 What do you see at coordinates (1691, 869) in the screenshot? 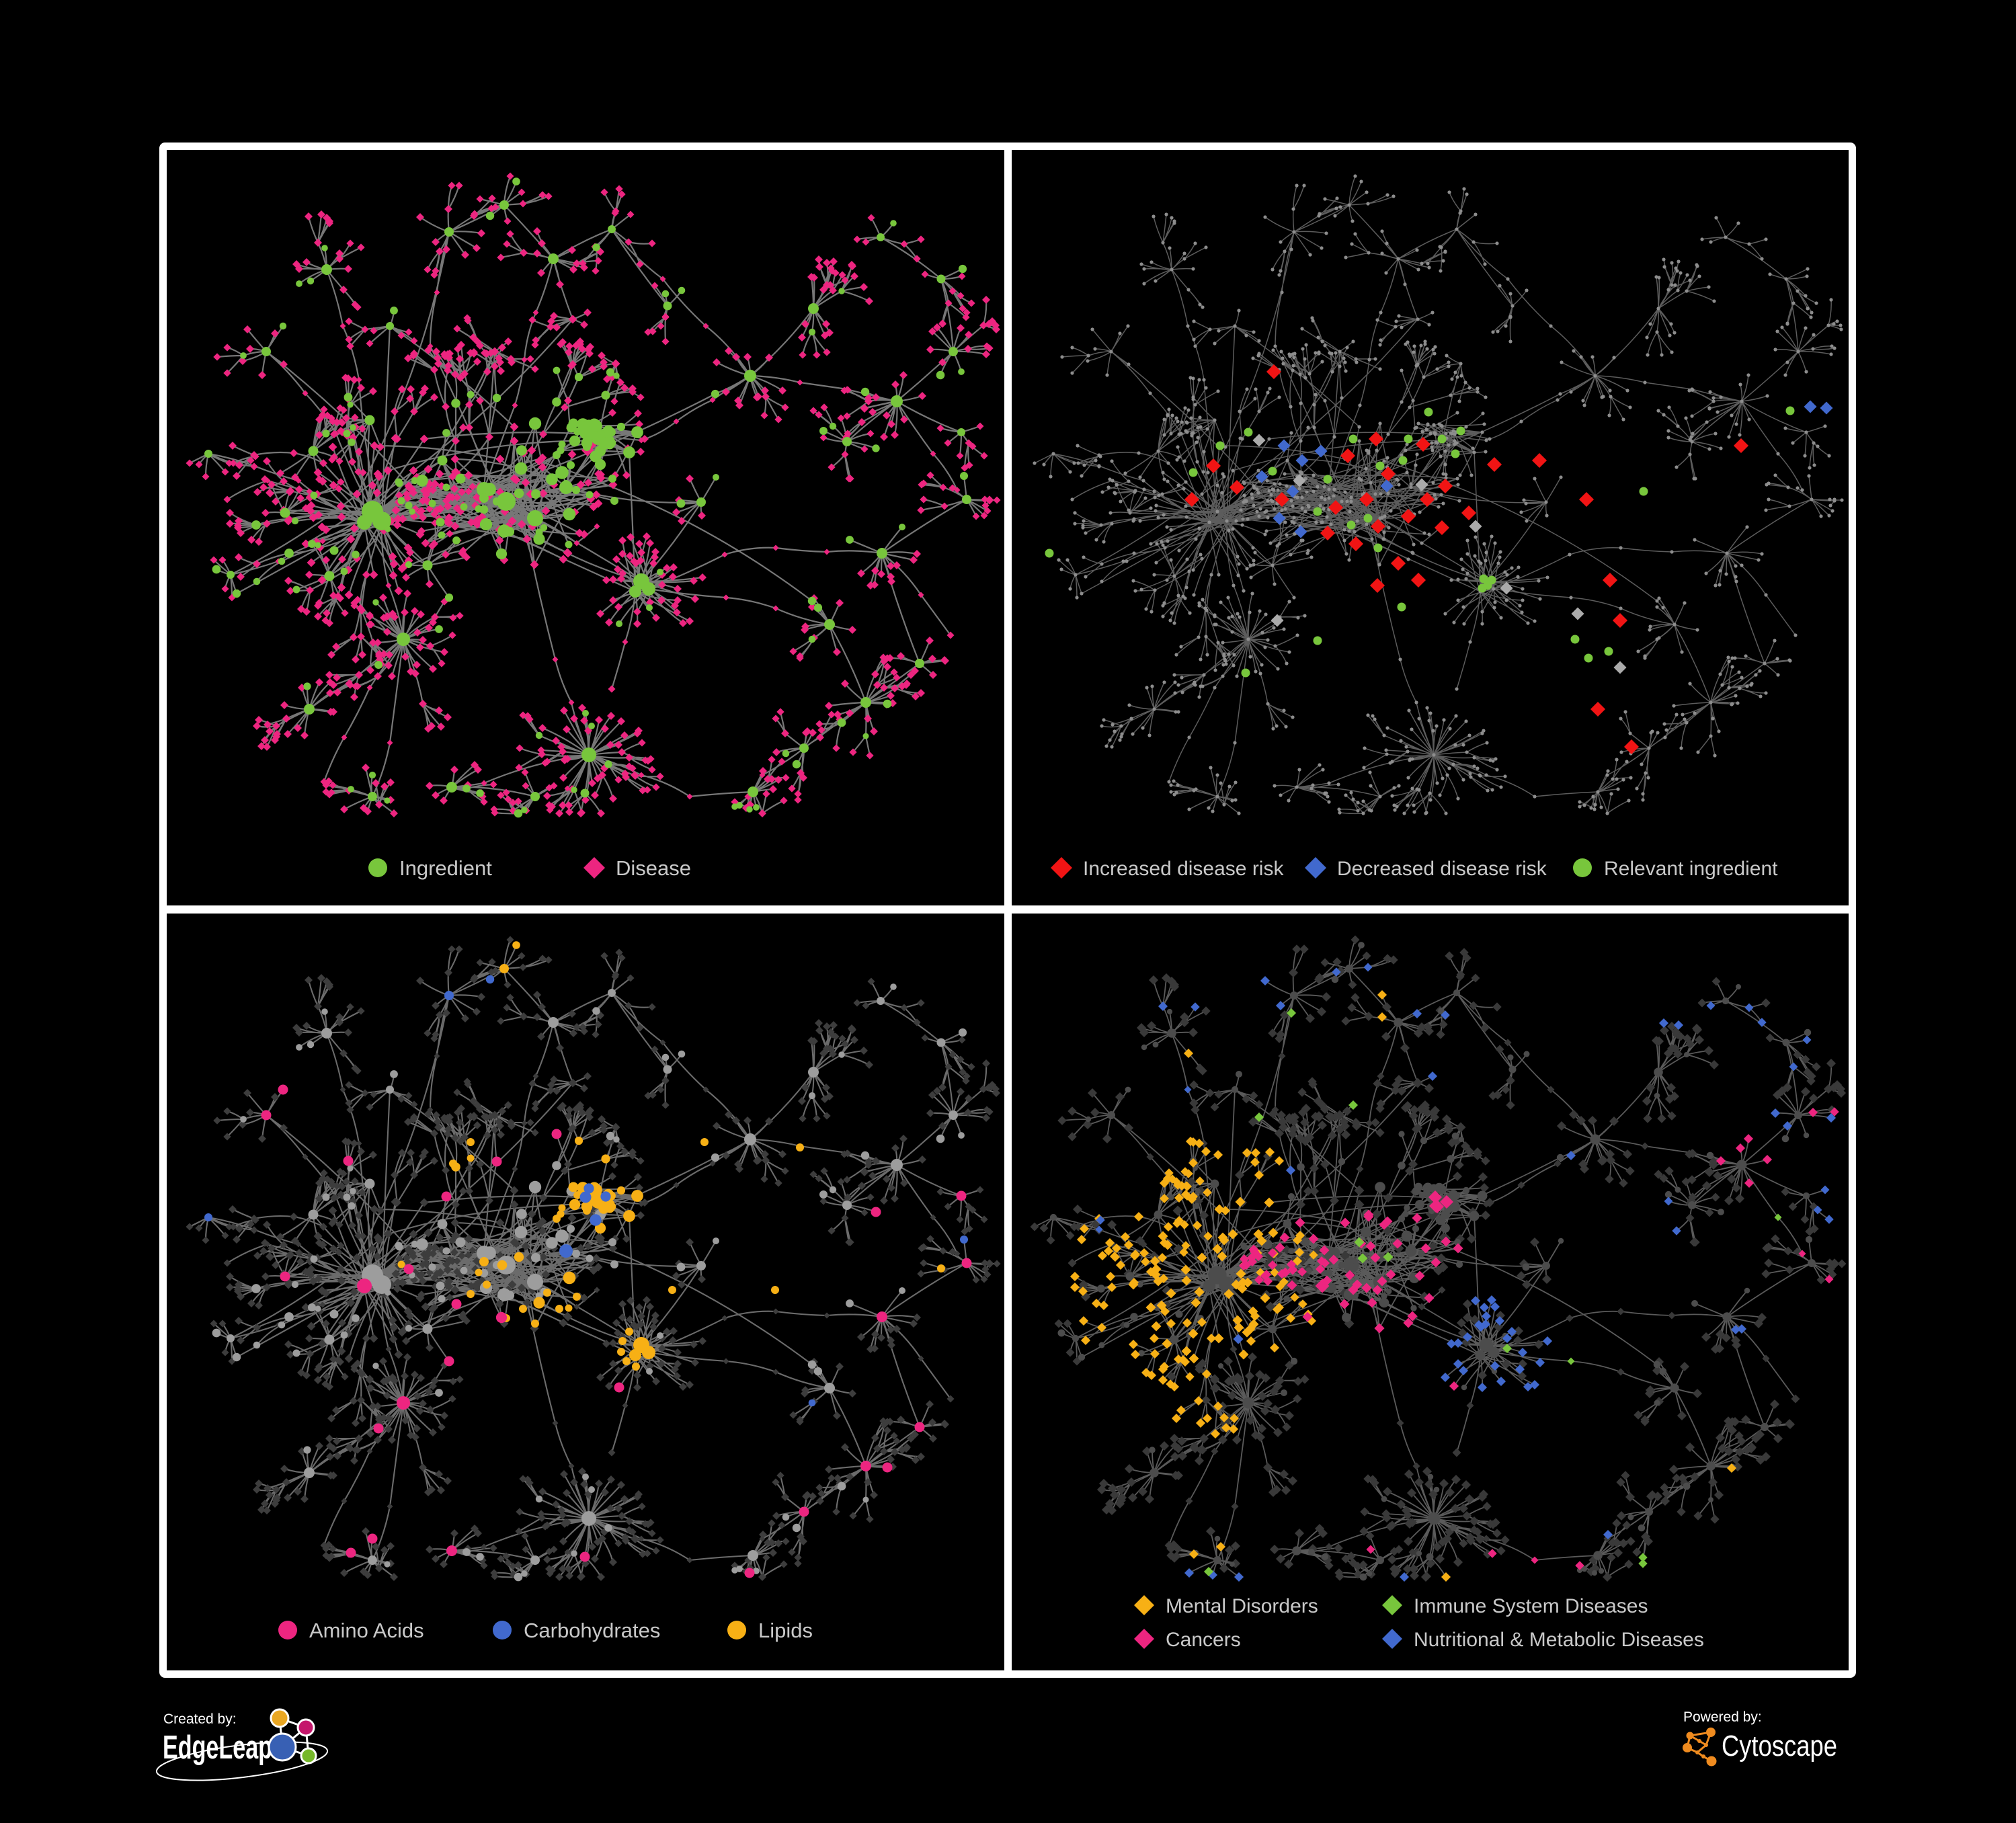
I see `svg-text: Relevant ingredient` at bounding box center [1691, 869].